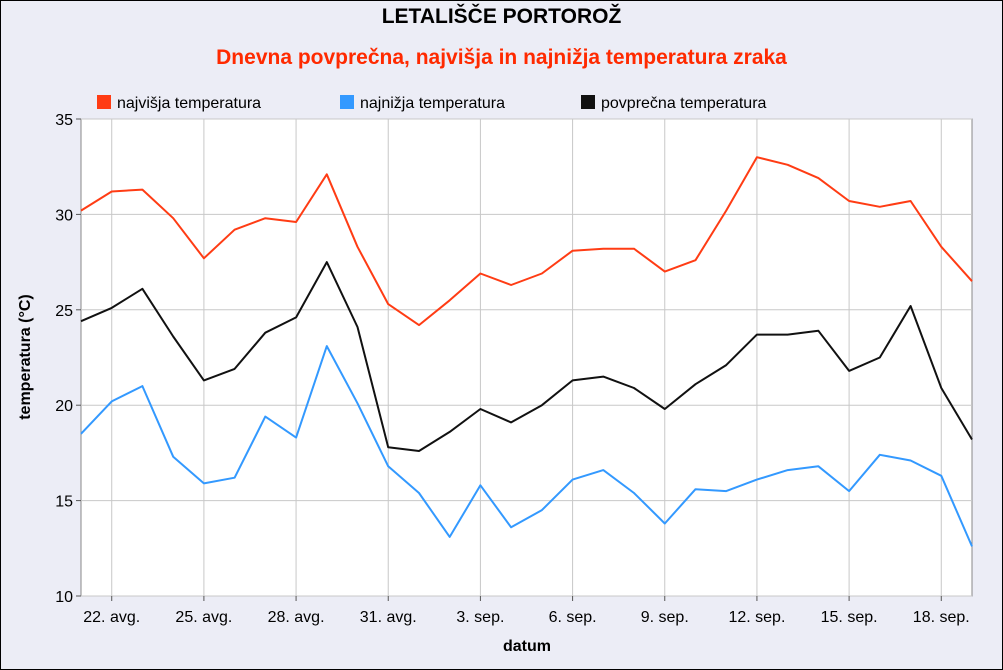 Image resolution: width=1003 pixels, height=670 pixels. I want to click on y-tick-label: 25, so click(64, 311).